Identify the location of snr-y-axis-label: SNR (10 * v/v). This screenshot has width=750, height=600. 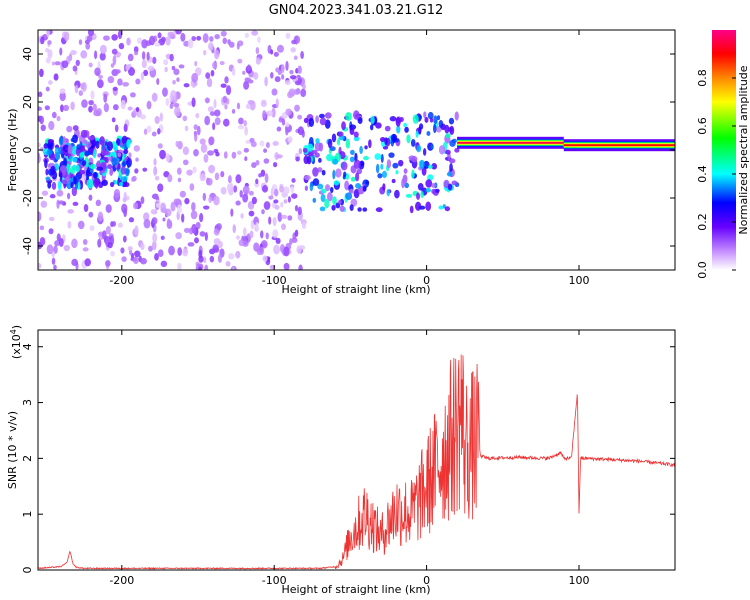
(12, 450).